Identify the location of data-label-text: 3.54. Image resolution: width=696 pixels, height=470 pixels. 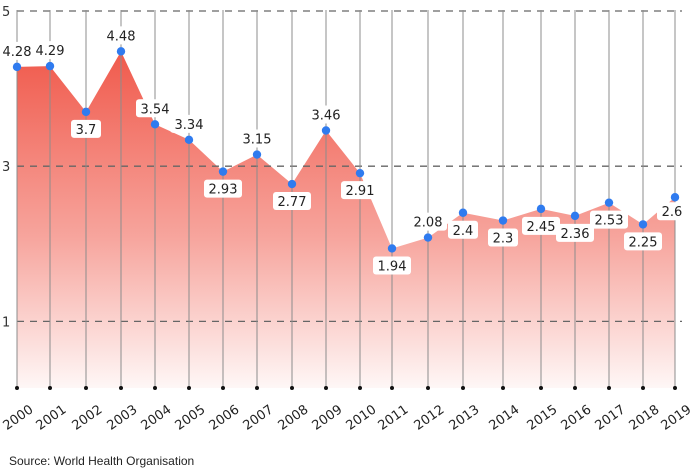
(155, 109).